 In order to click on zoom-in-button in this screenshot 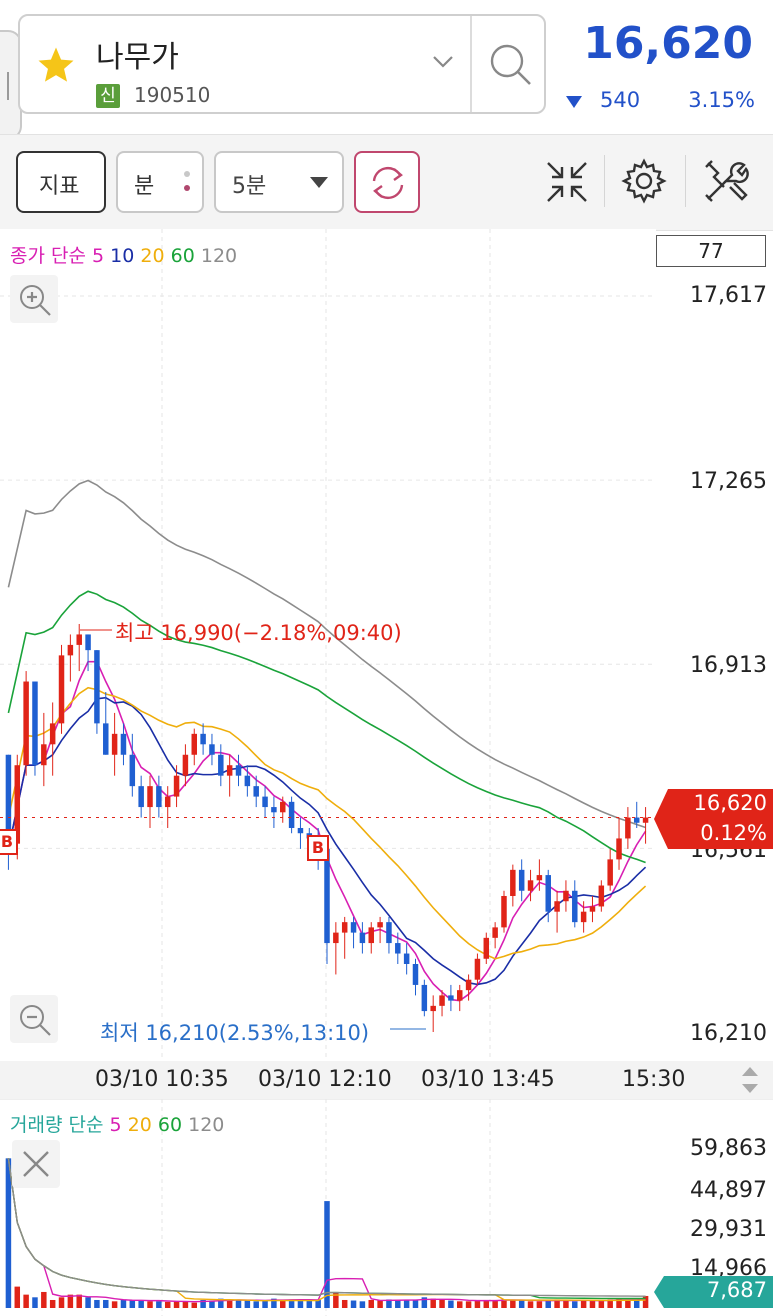, I will do `click(34, 299)`.